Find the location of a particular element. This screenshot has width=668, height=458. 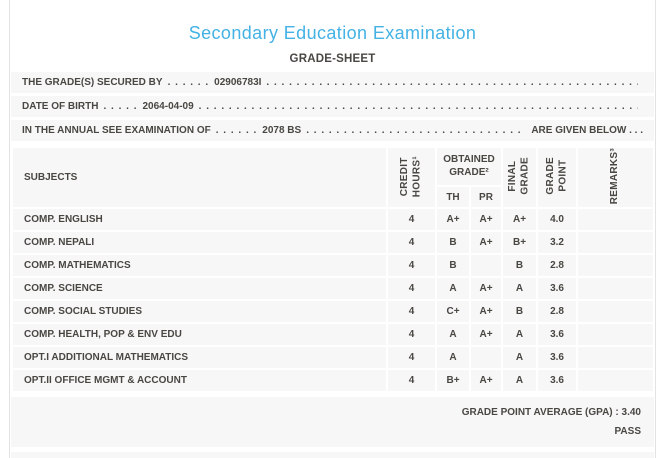

col-header-obtained-grade: OBTAINED GRADE² is located at coordinates (469, 166).